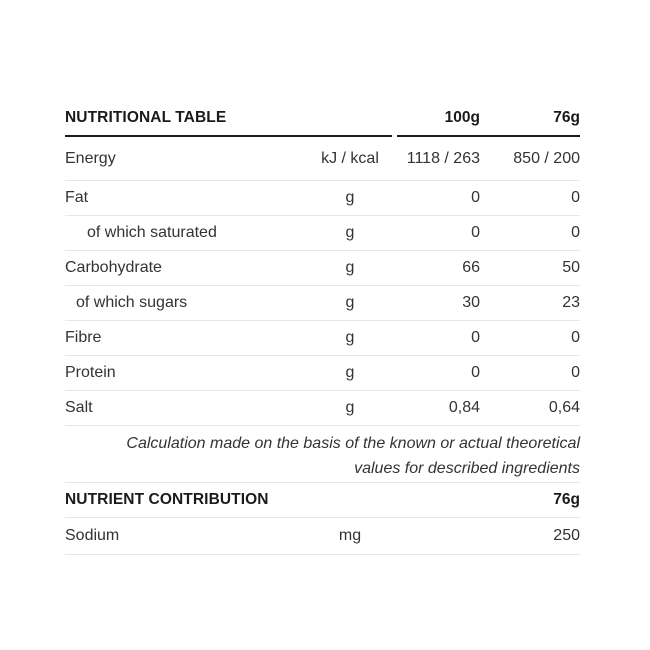  I want to click on row-unit: mg, so click(350, 535).